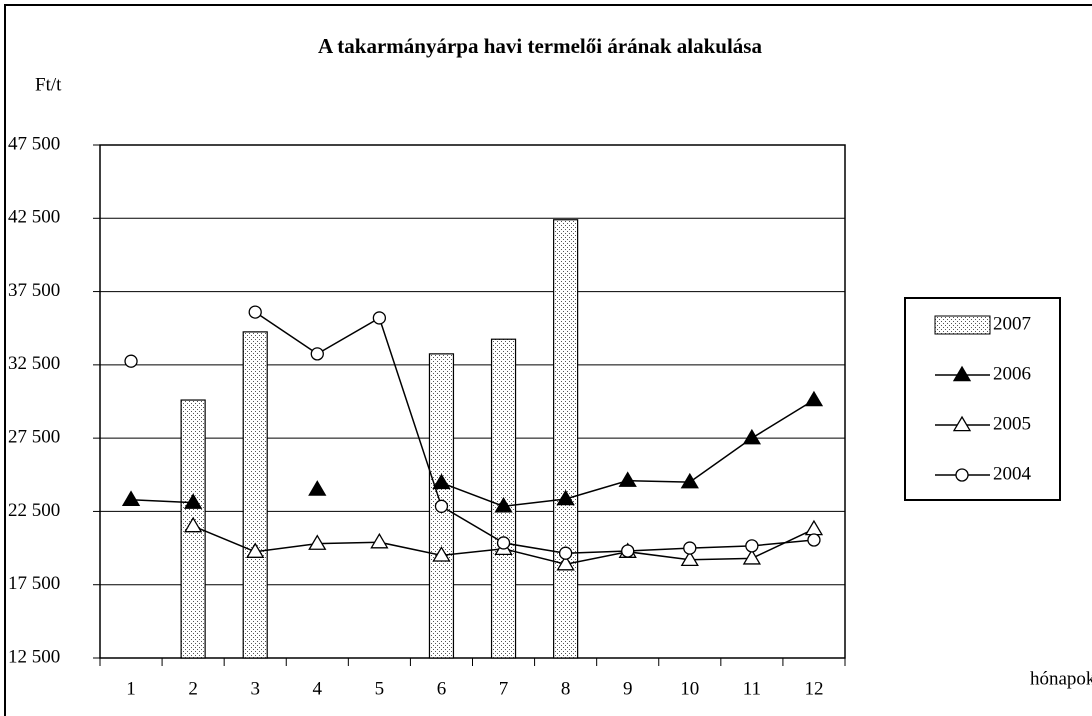  Describe the element at coordinates (473, 453) in the screenshot. I see `line` at that location.